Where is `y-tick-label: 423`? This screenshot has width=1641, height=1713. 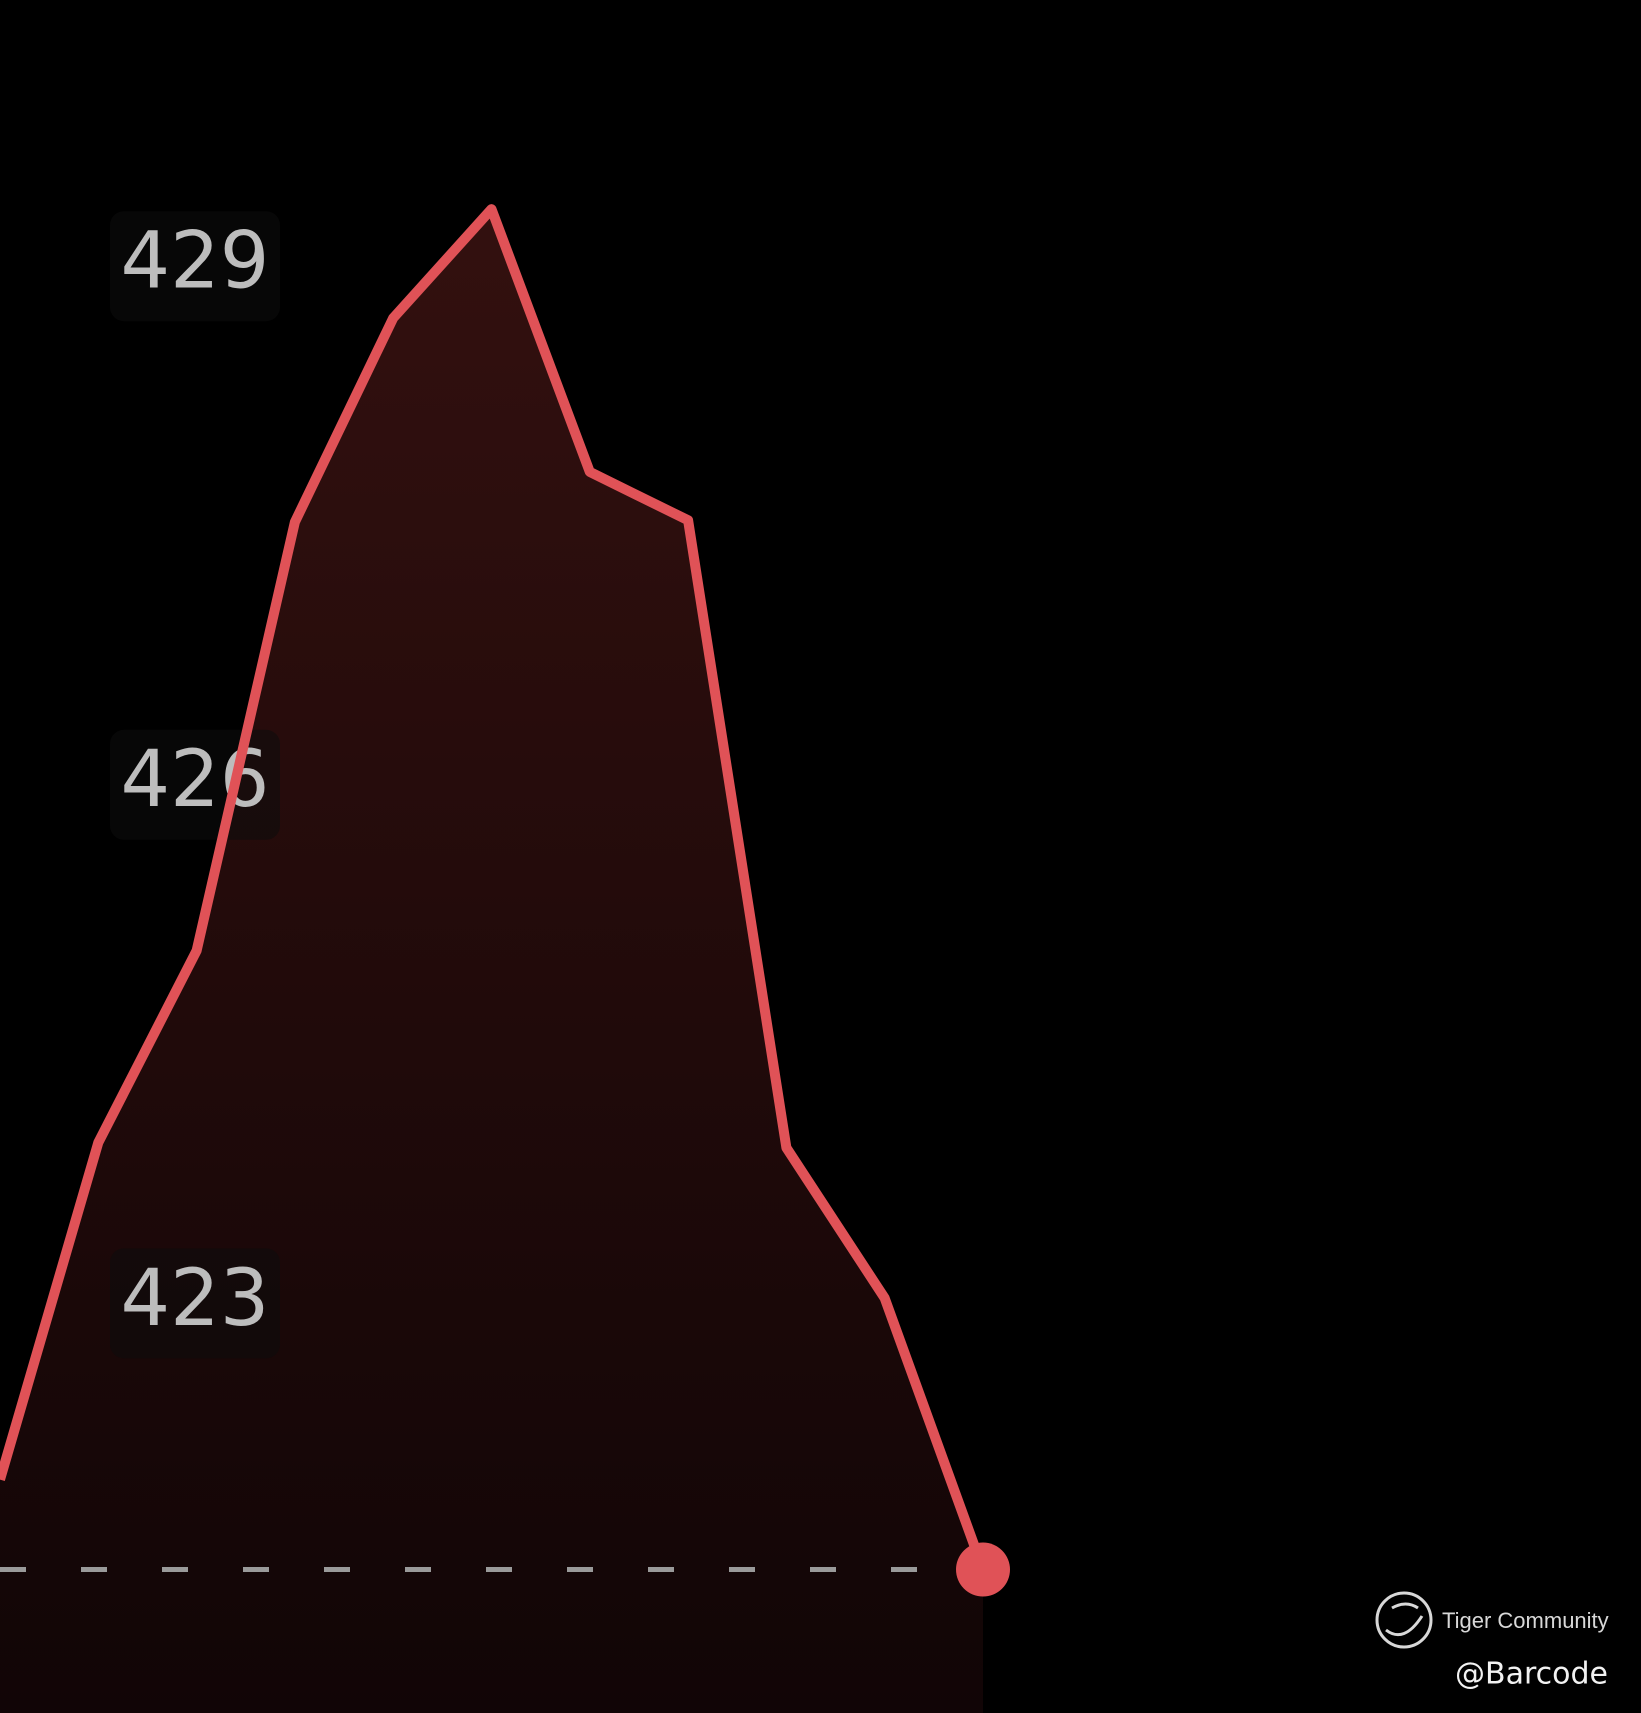 y-tick-label: 423 is located at coordinates (195, 1299).